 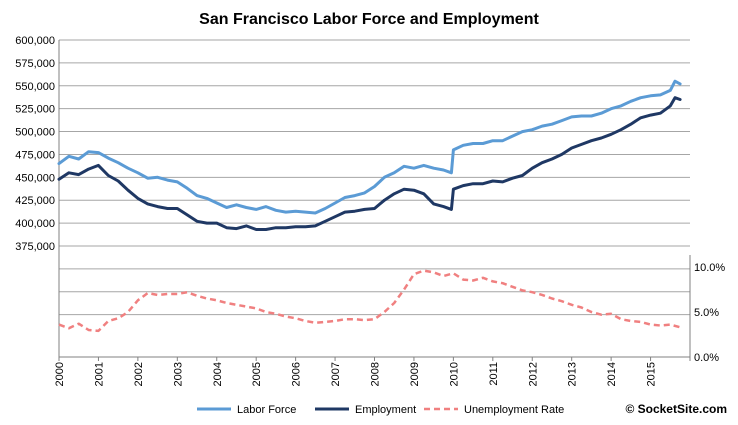 What do you see at coordinates (35, 87) in the screenshot?
I see `y-left-tick-label: 550,000` at bounding box center [35, 87].